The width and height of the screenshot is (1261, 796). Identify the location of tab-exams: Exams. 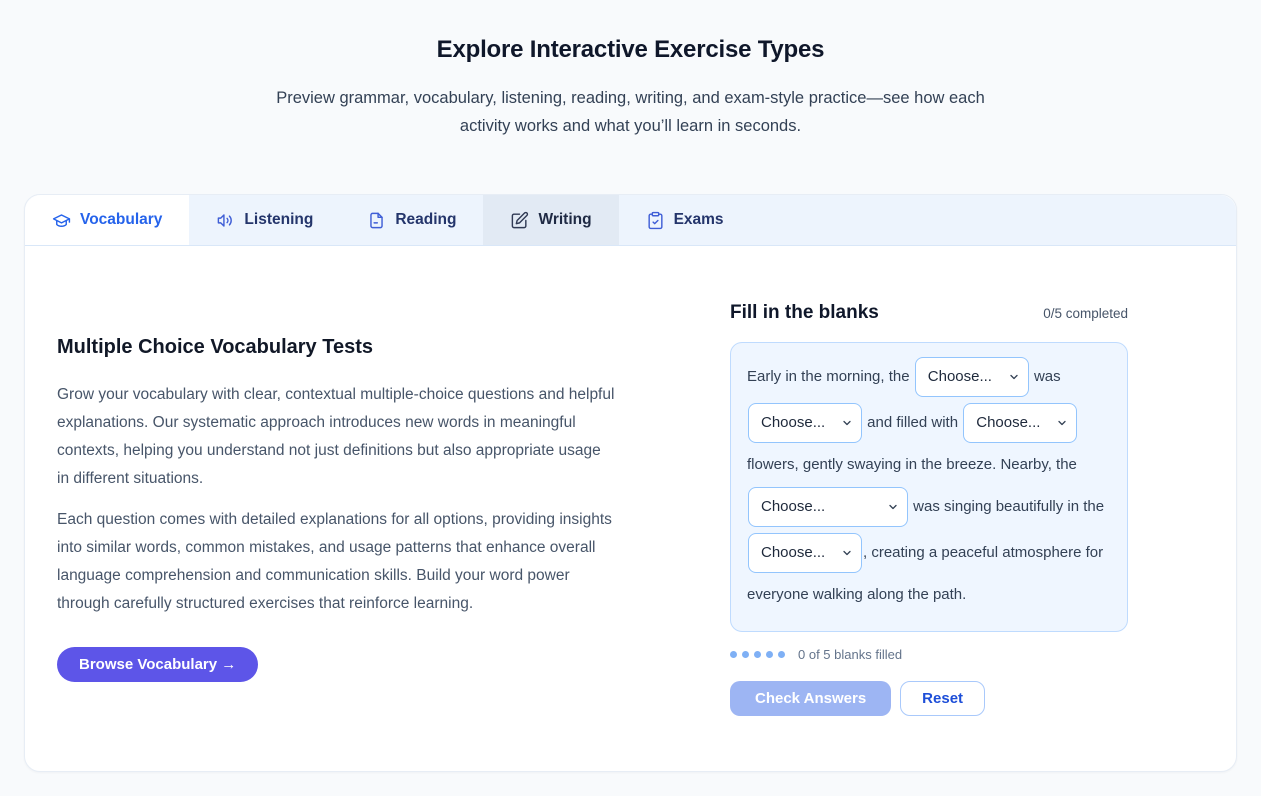
(685, 220).